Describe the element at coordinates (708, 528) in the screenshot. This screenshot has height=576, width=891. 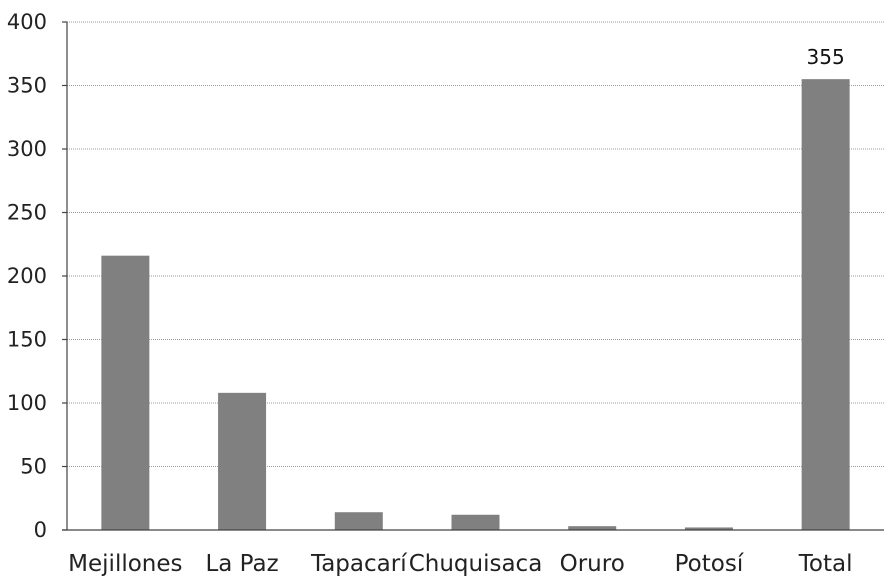
I see `bar-potosi` at that location.